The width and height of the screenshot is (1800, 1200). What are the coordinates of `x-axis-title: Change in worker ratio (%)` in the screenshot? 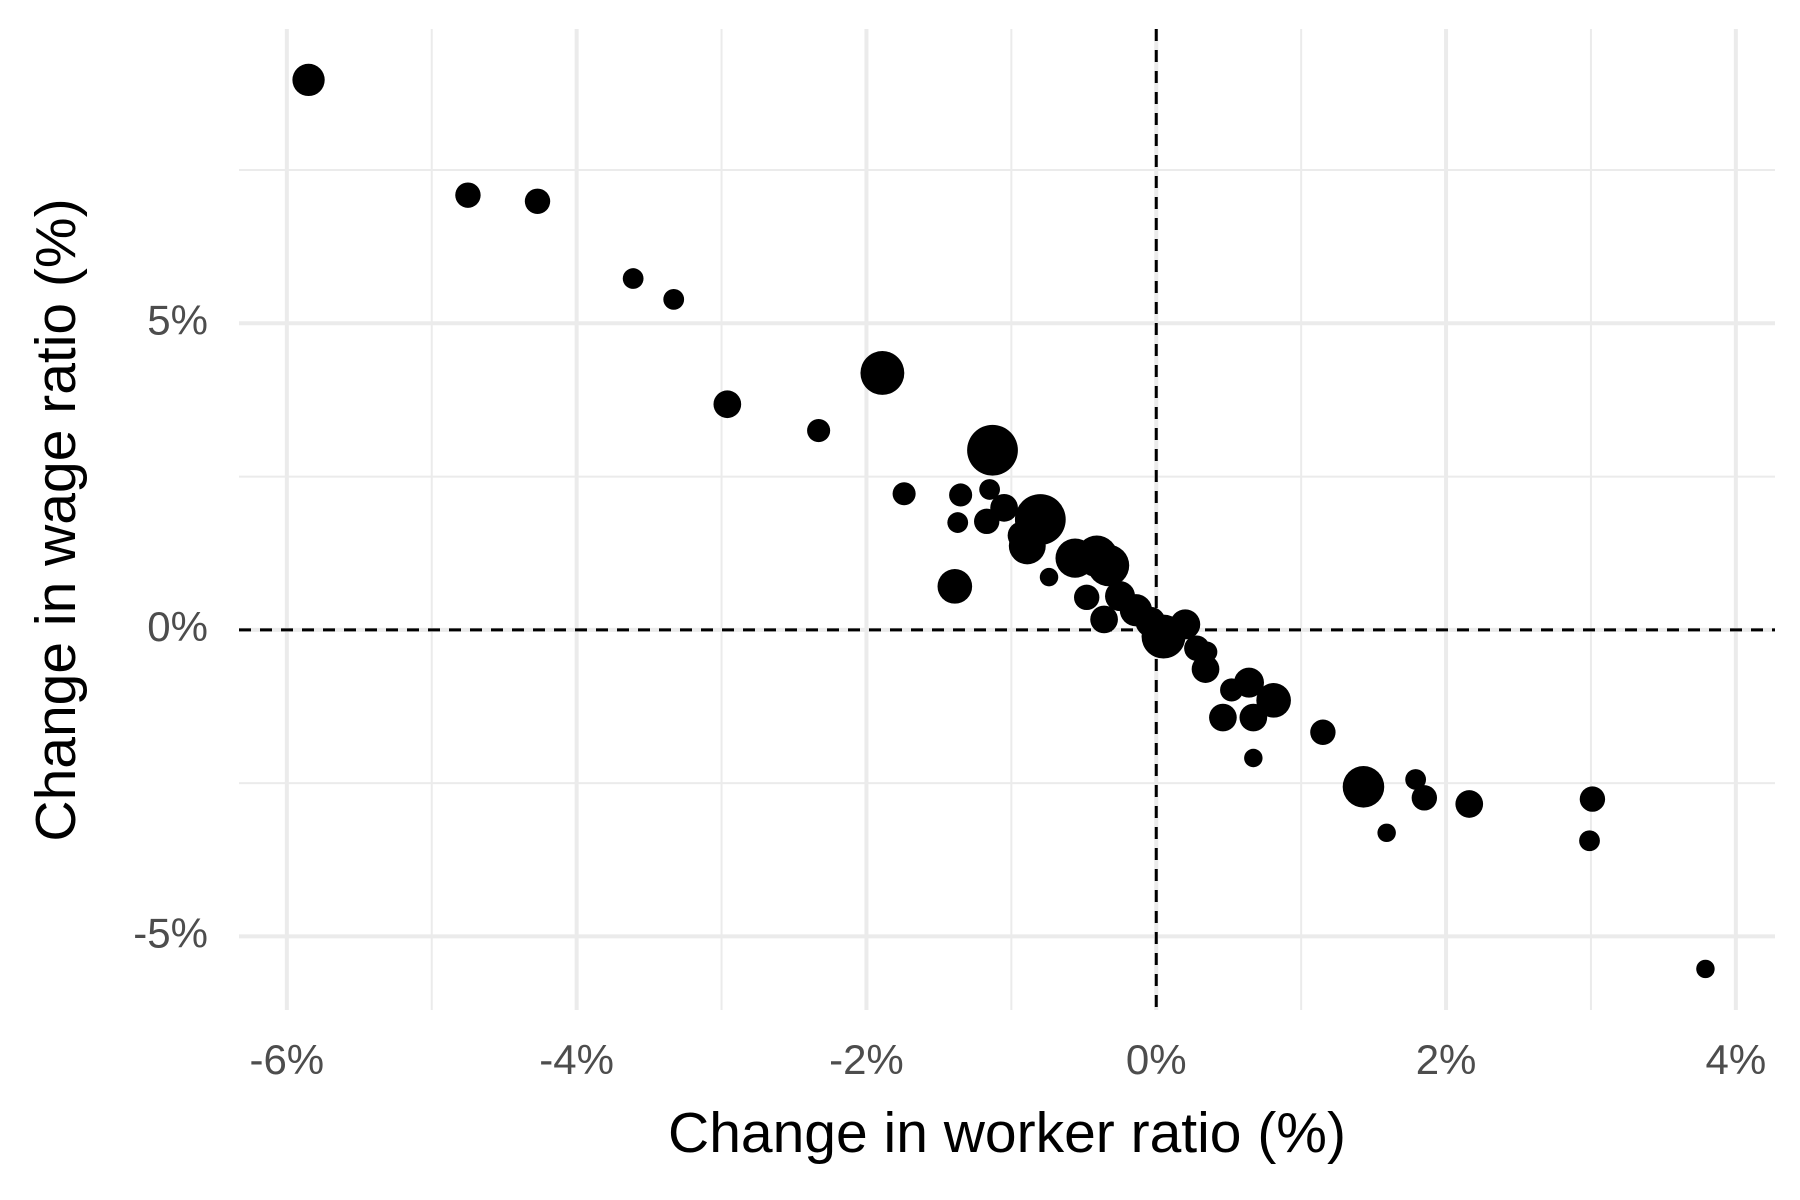 It's located at (1007, 1133).